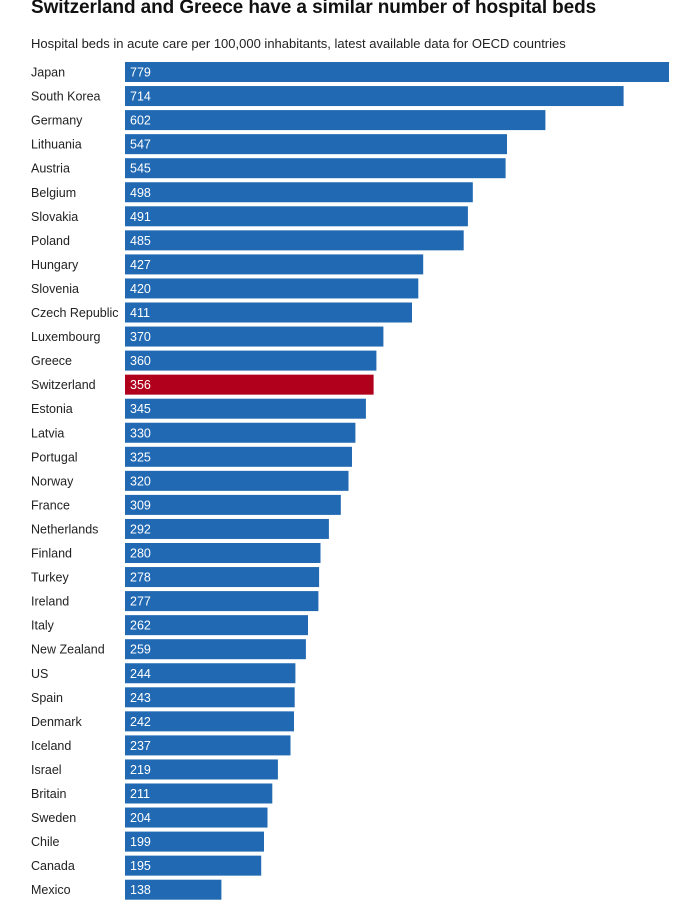 This screenshot has height=913, width=675. I want to click on category-label-belgium: Belgium, so click(53, 193).